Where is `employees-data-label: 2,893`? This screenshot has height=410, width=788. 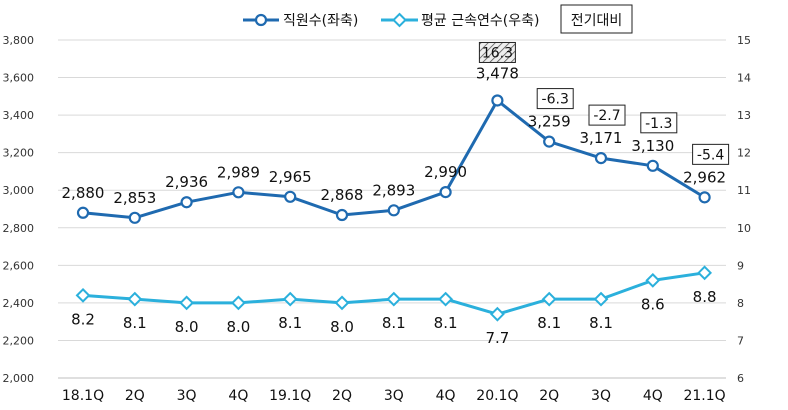 employees-data-label: 2,893 is located at coordinates (393, 190).